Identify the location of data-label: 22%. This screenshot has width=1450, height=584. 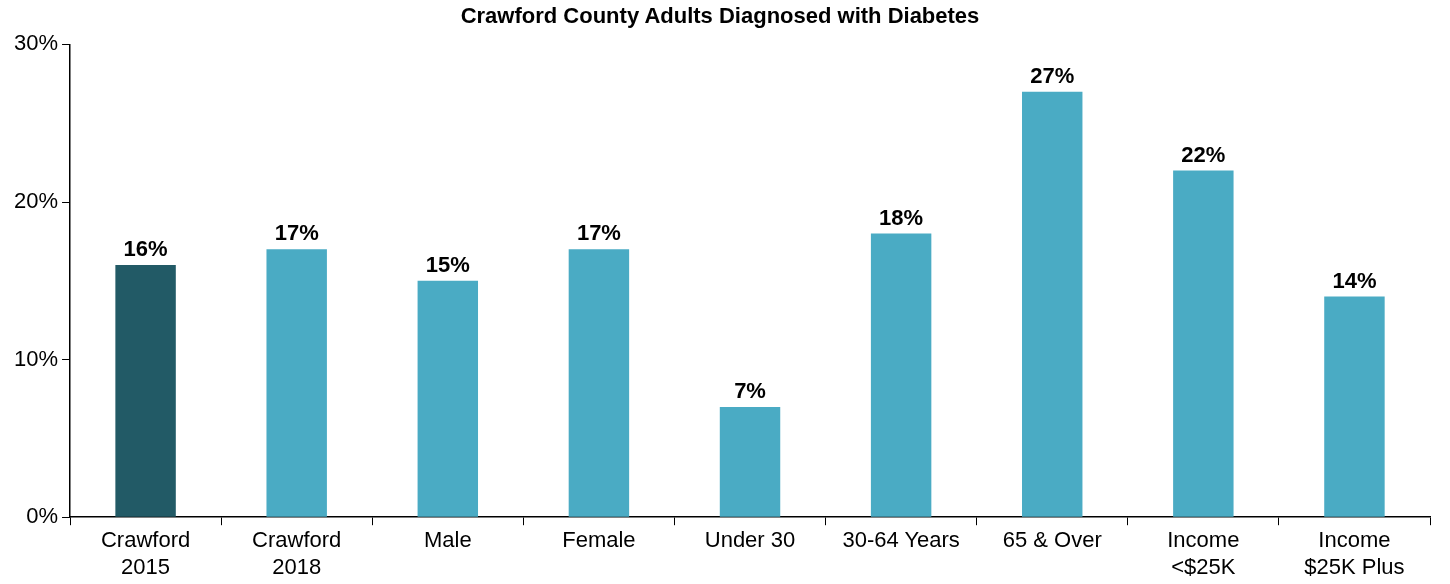
(1203, 154).